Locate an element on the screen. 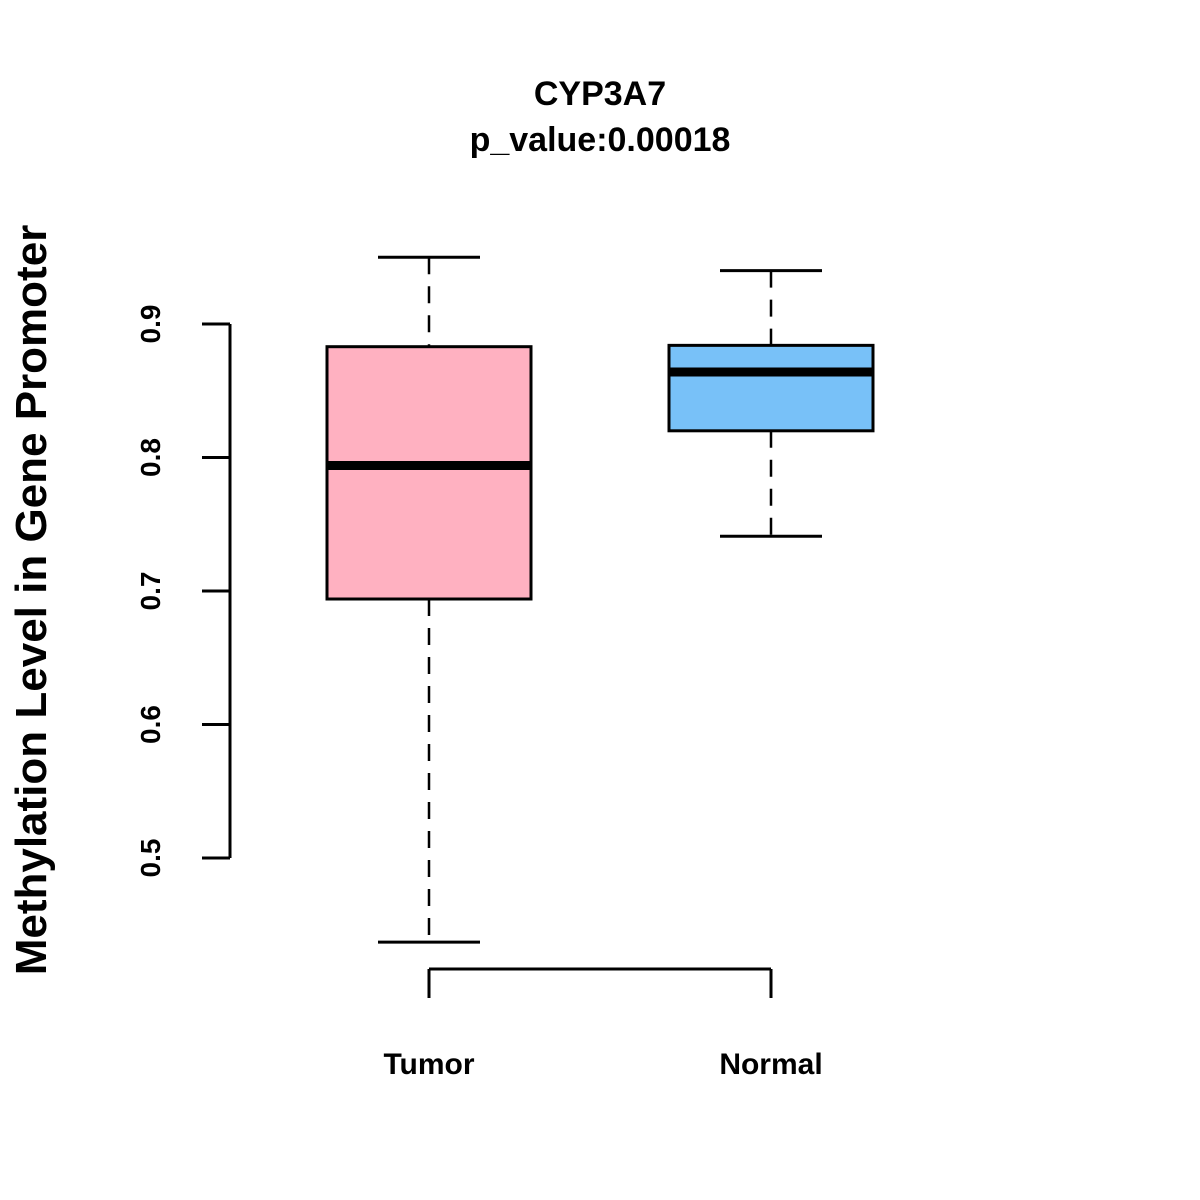  y-tick-label: 0.6 is located at coordinates (150, 724).